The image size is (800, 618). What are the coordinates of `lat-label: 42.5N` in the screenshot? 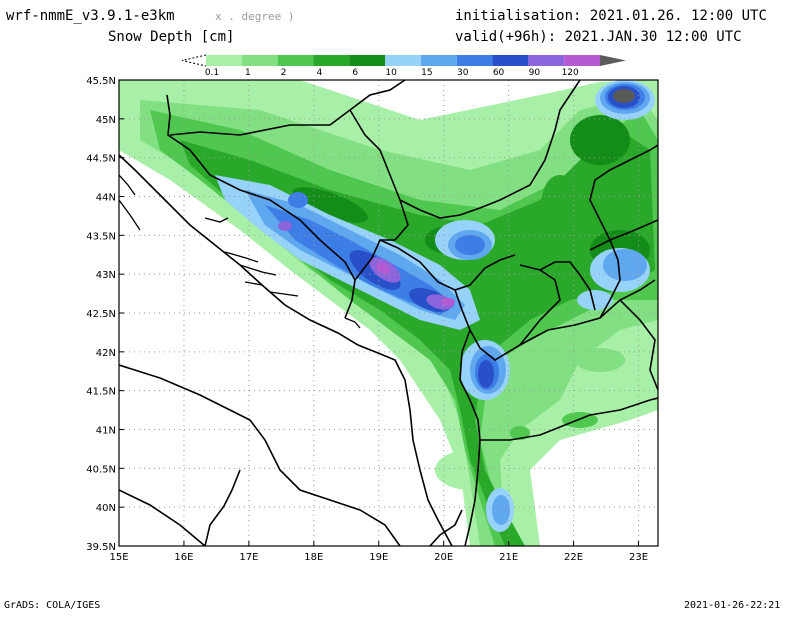 It's located at (101, 314).